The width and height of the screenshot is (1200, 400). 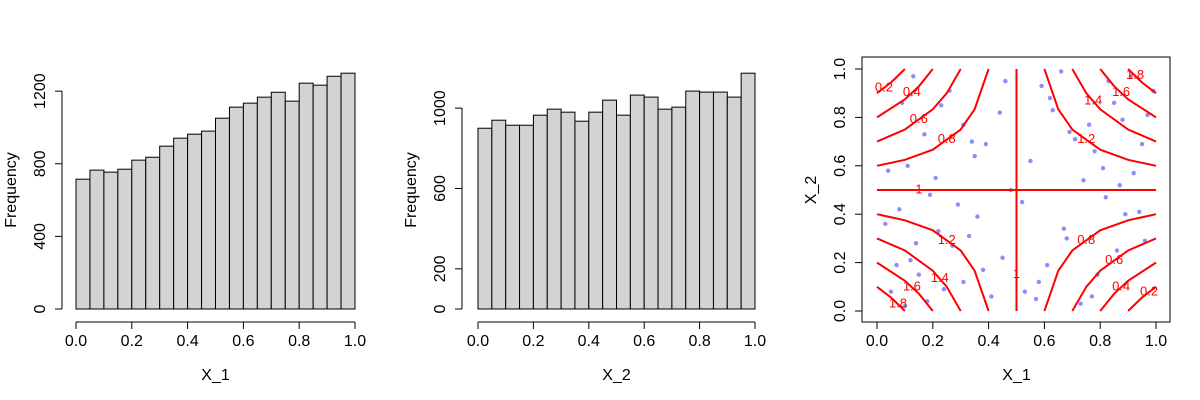 What do you see at coordinates (840, 166) in the screenshot?
I see `y-tick-label: 0.6` at bounding box center [840, 166].